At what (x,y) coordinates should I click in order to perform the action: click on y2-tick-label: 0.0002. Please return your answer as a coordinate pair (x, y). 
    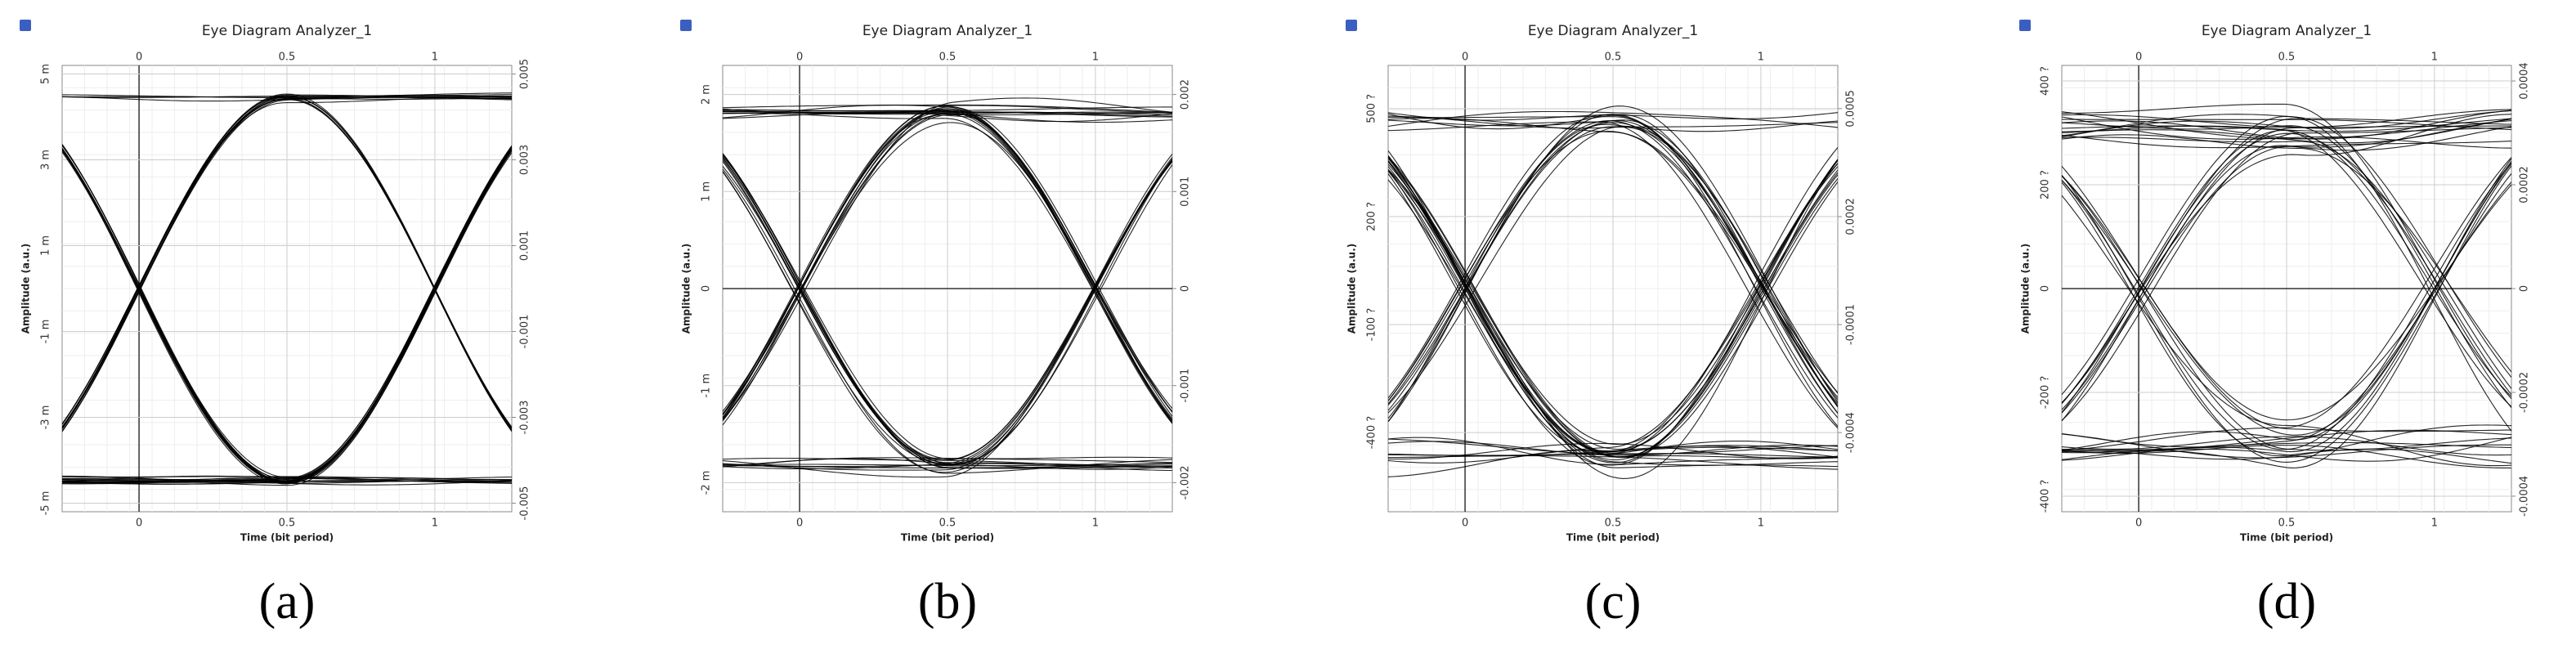
    Looking at the image, I should click on (2525, 185).